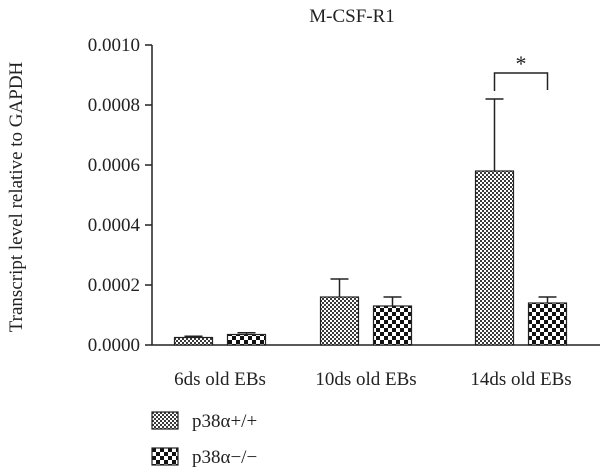  Describe the element at coordinates (114, 45) in the screenshot. I see `y-tick-label: 0.0010` at that location.